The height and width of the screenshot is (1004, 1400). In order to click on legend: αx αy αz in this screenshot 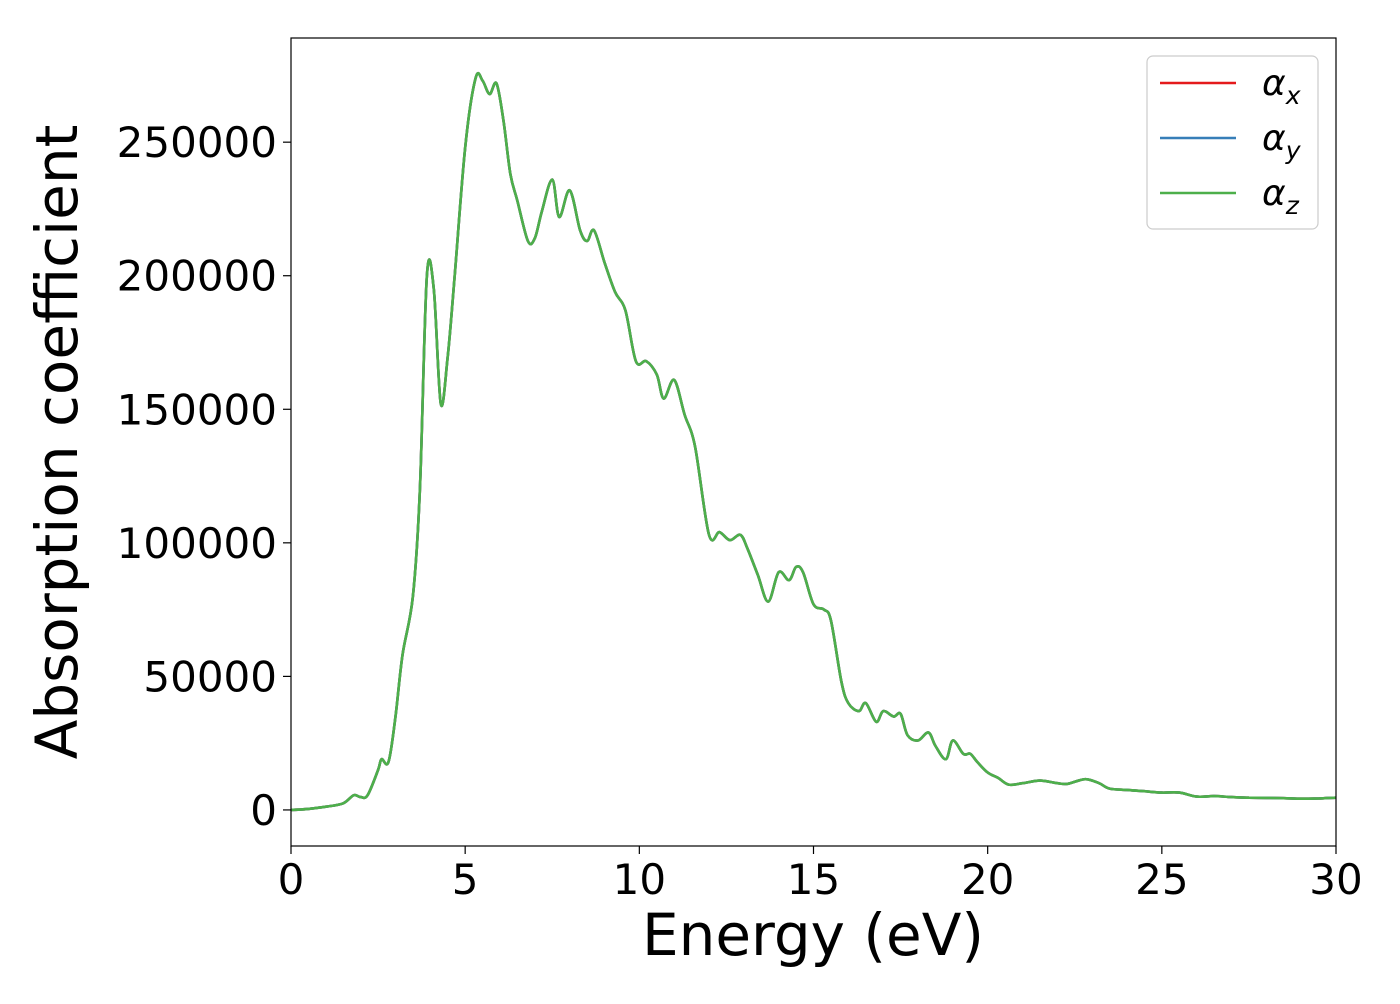, I will do `click(1232, 142)`.